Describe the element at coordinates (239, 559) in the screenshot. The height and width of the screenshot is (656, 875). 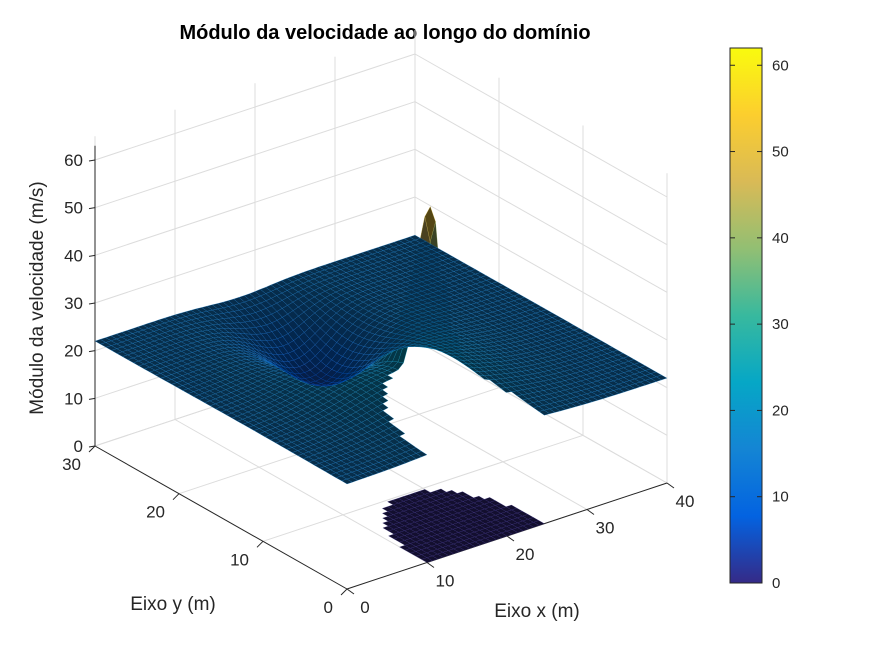
I see `y-tick-label: 10` at that location.